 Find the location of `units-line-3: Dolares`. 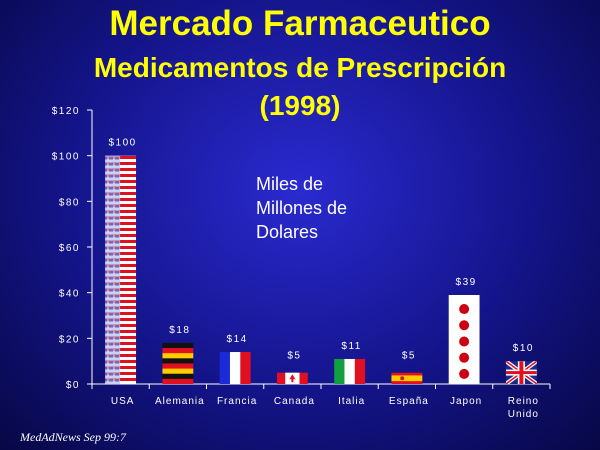

units-line-3: Dolares is located at coordinates (287, 232).